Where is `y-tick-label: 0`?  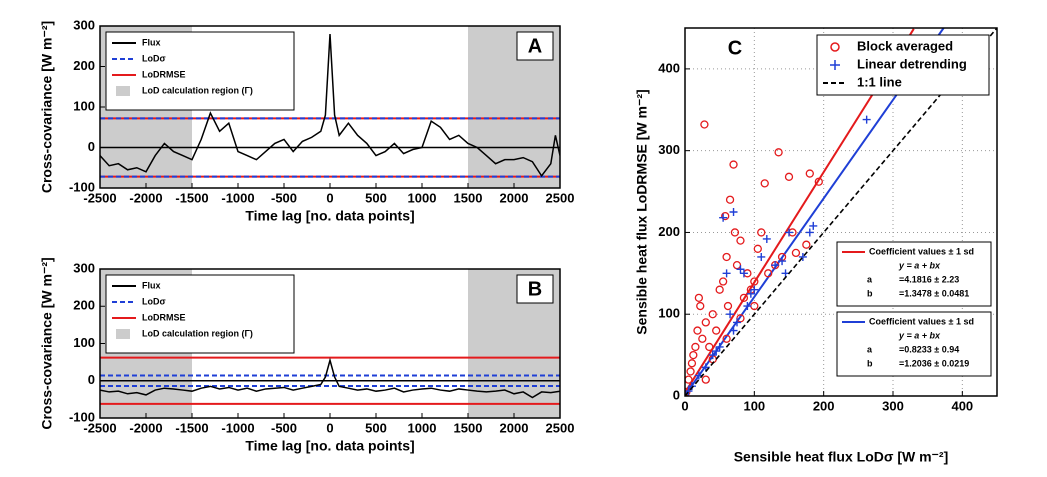 y-tick-label: 0 is located at coordinates (91, 379).